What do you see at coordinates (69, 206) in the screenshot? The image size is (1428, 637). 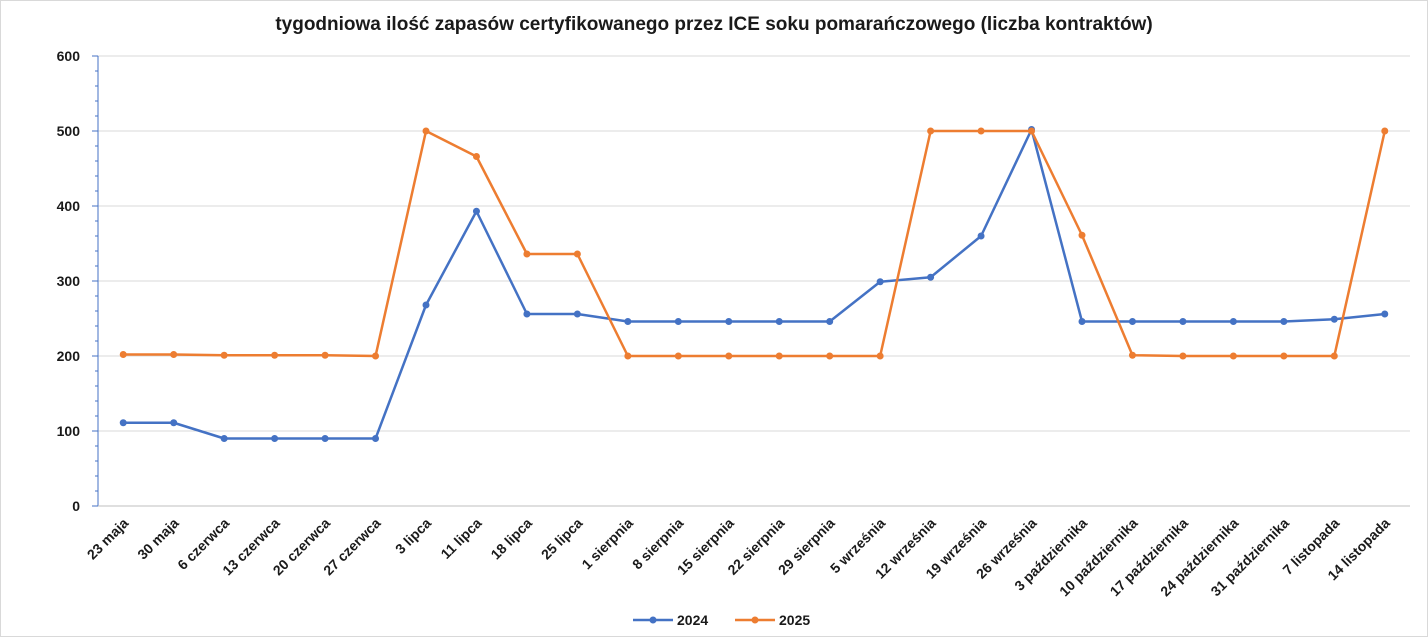 I see `y-tick-label: 400` at bounding box center [69, 206].